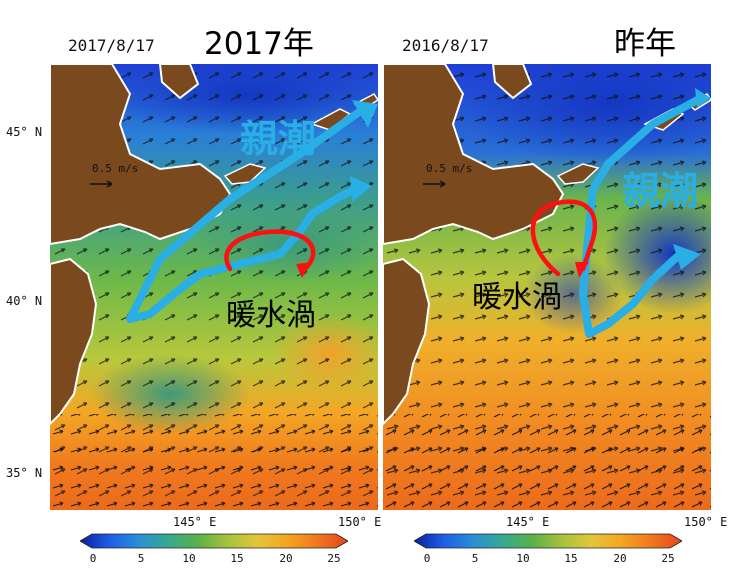 The image size is (751, 573). What do you see at coordinates (115, 168) in the screenshot?
I see `left-scale-label: 0.5 m/s` at bounding box center [115, 168].